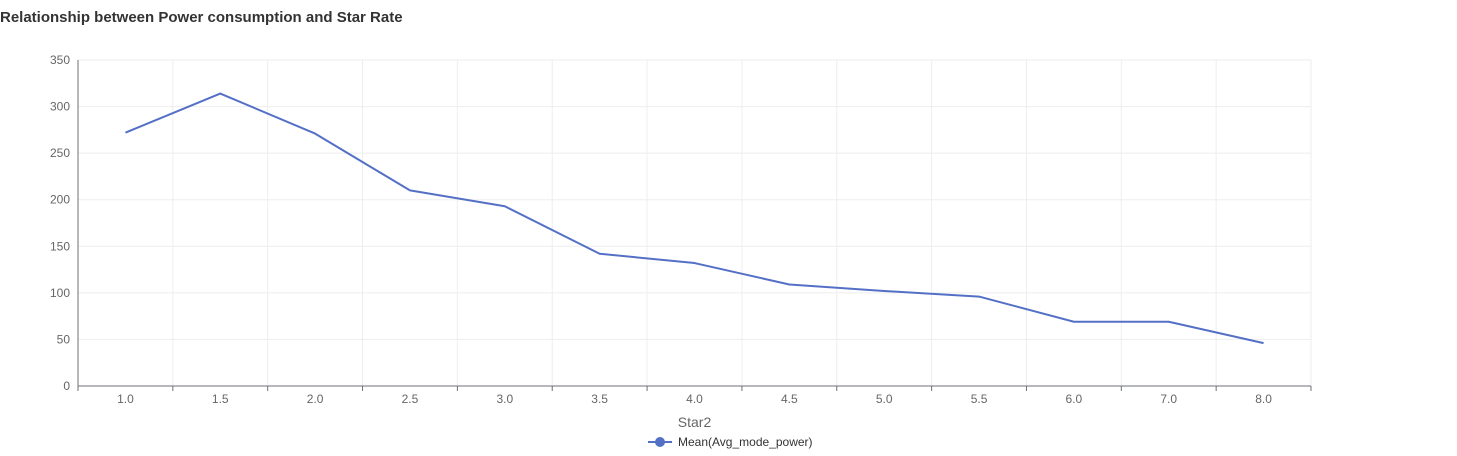 The image size is (1457, 456). What do you see at coordinates (1263, 399) in the screenshot?
I see `x-tick-label: 8.0` at bounding box center [1263, 399].